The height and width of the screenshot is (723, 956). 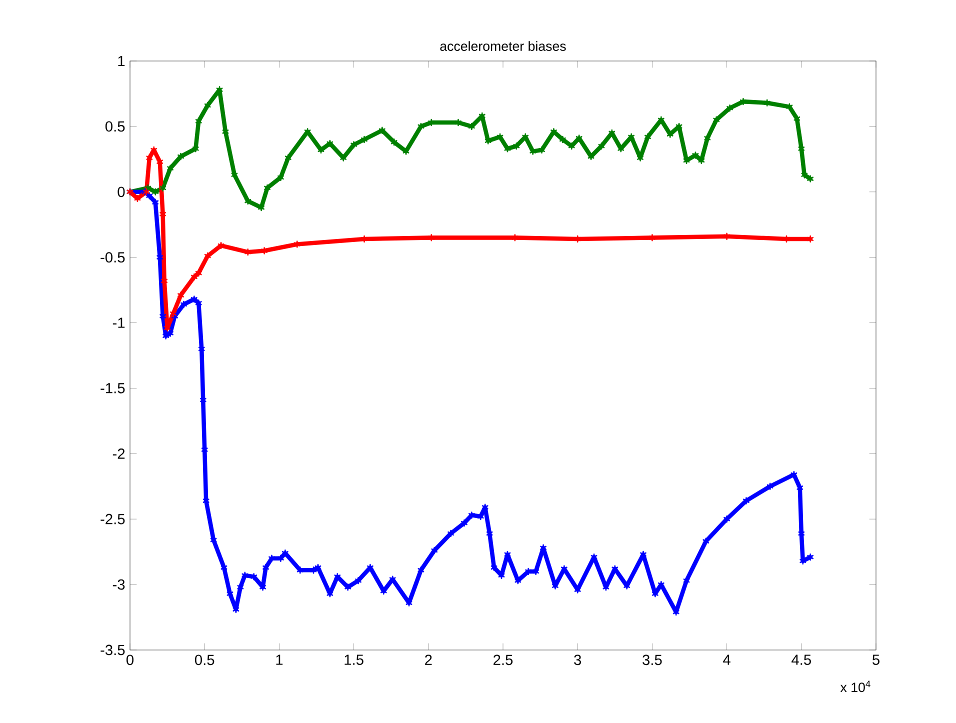 I want to click on y-tick-label: -2, so click(x=118, y=453).